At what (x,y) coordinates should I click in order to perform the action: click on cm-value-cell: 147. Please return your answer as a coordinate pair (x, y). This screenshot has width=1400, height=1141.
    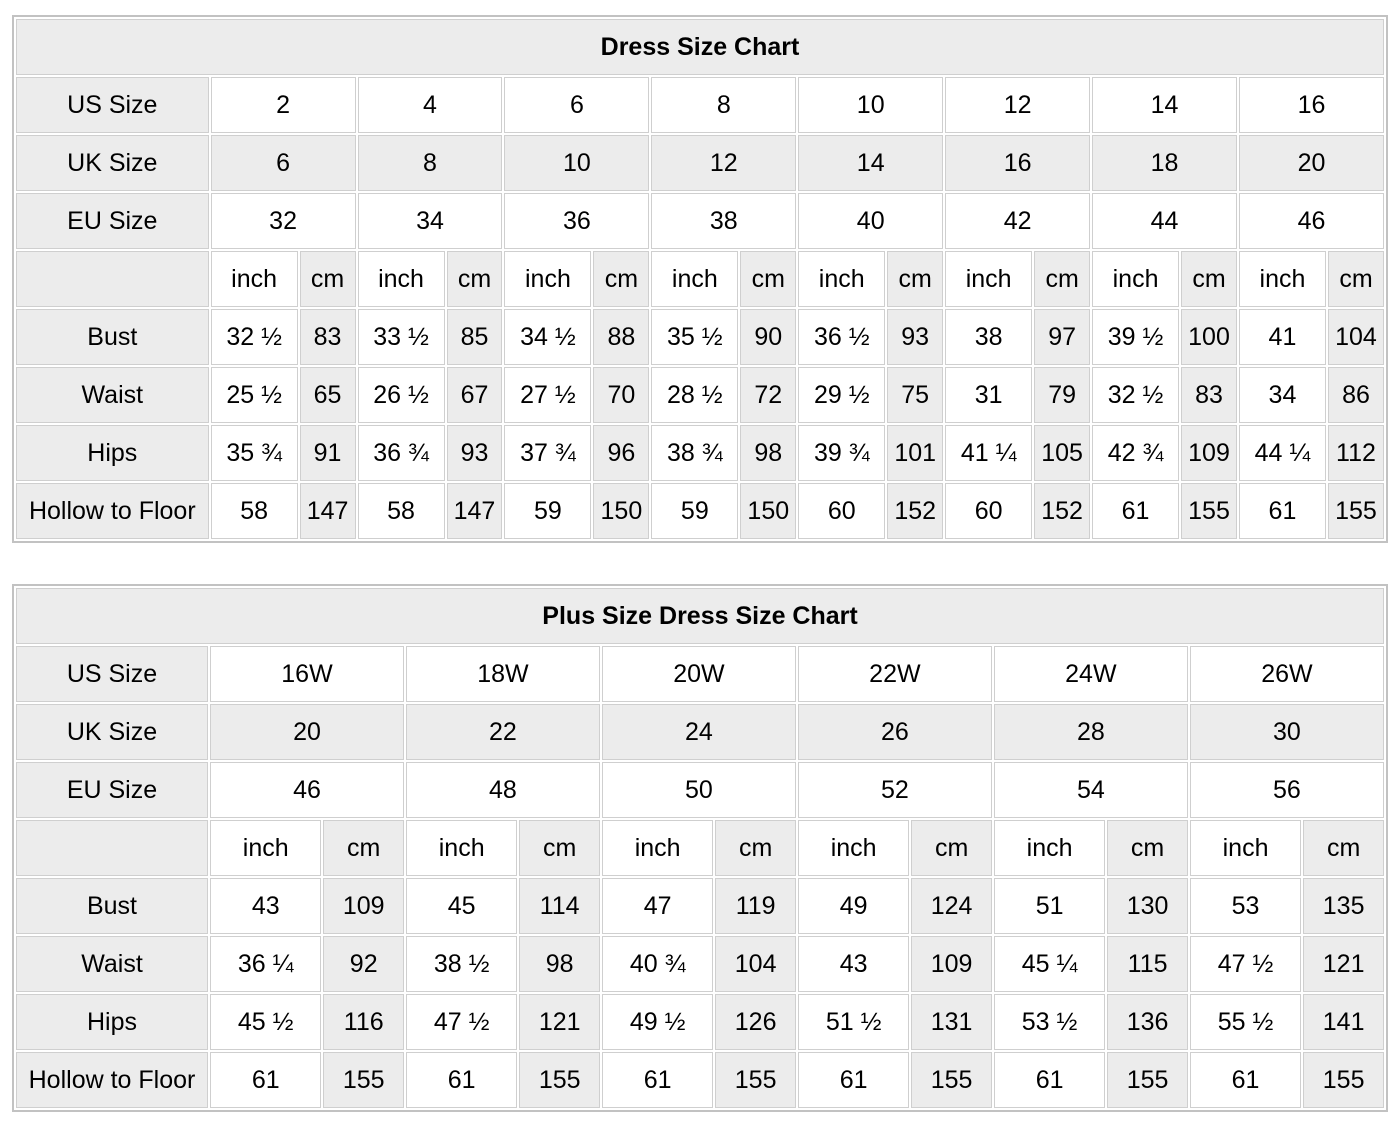
    Looking at the image, I should click on (474, 511).